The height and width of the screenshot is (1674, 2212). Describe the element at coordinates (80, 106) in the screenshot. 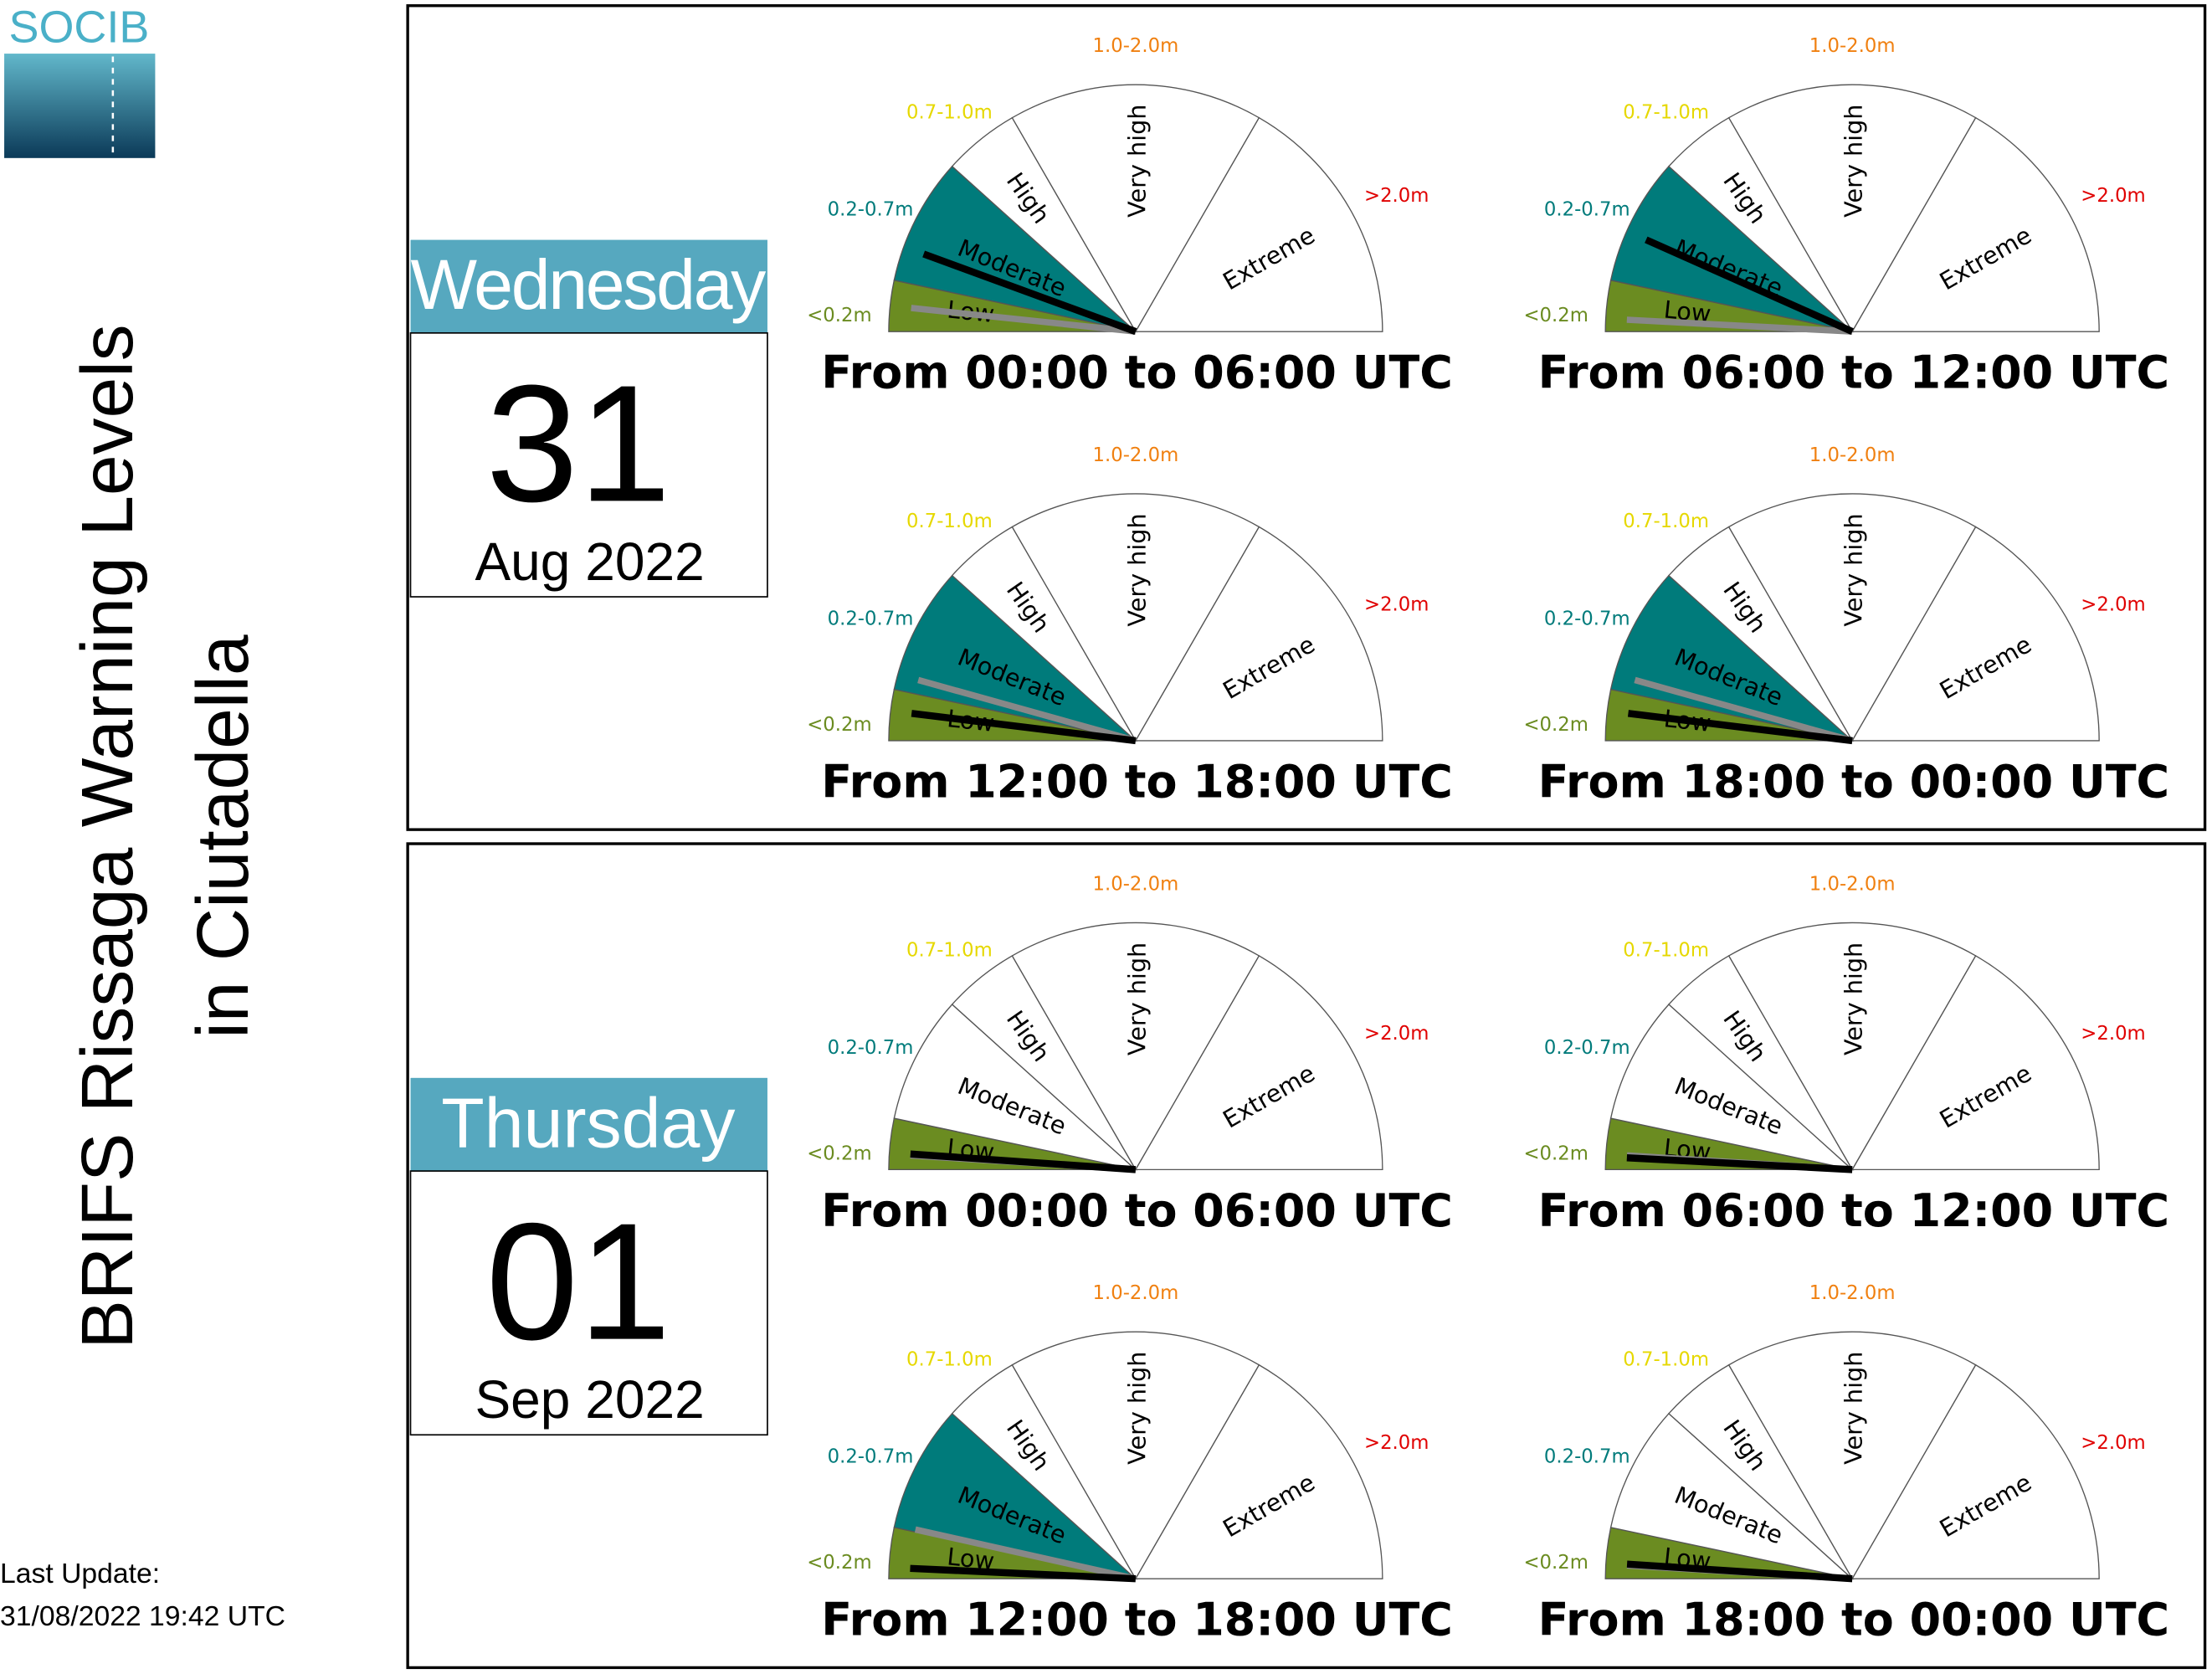

I see `logo-box` at that location.